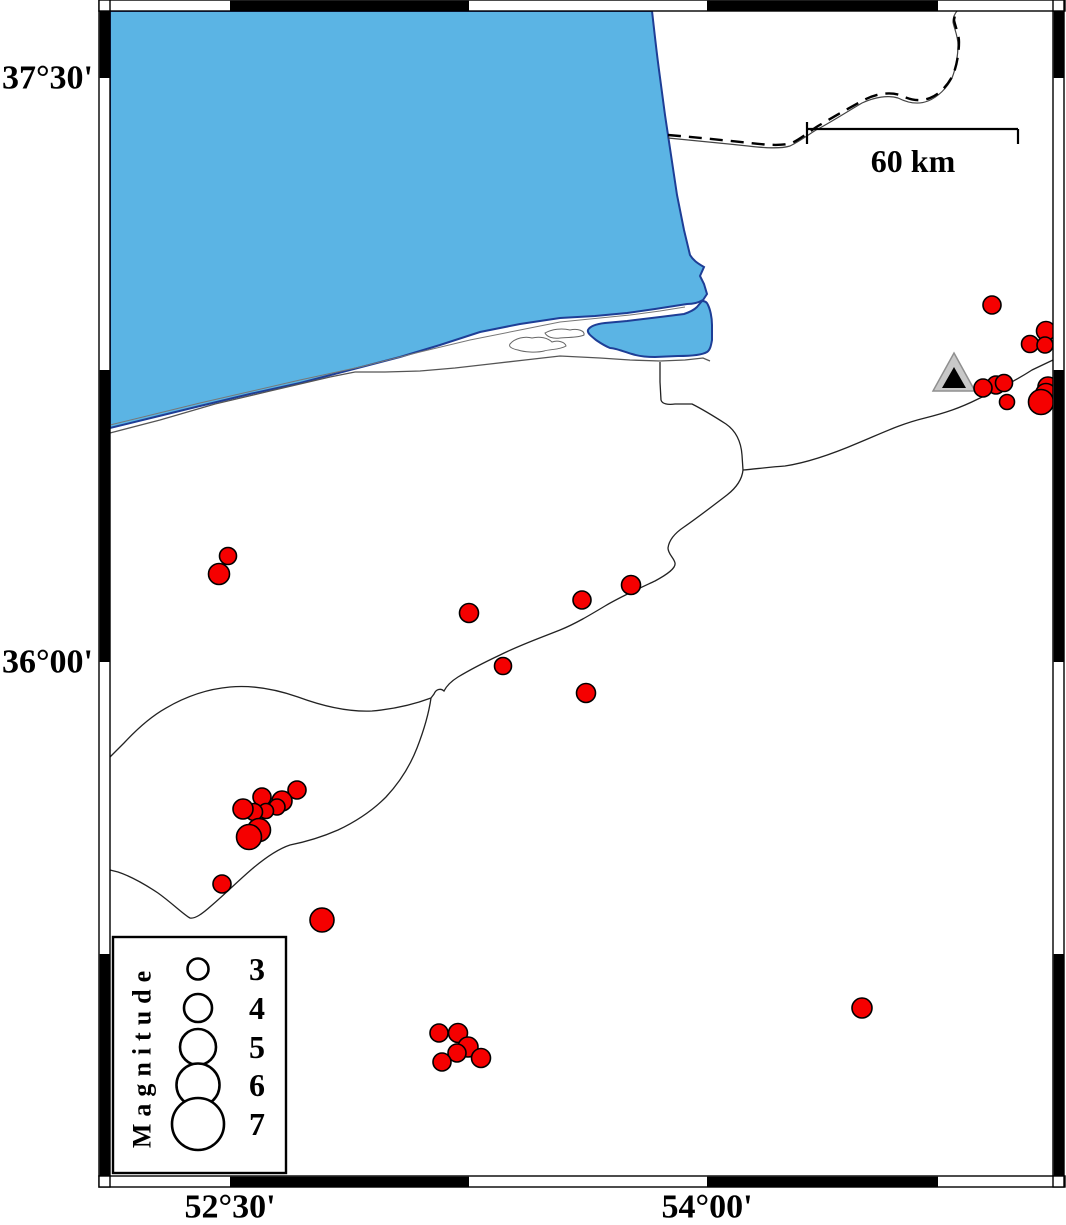  I want to click on legend-title: Magnitude, so click(142, 1056).